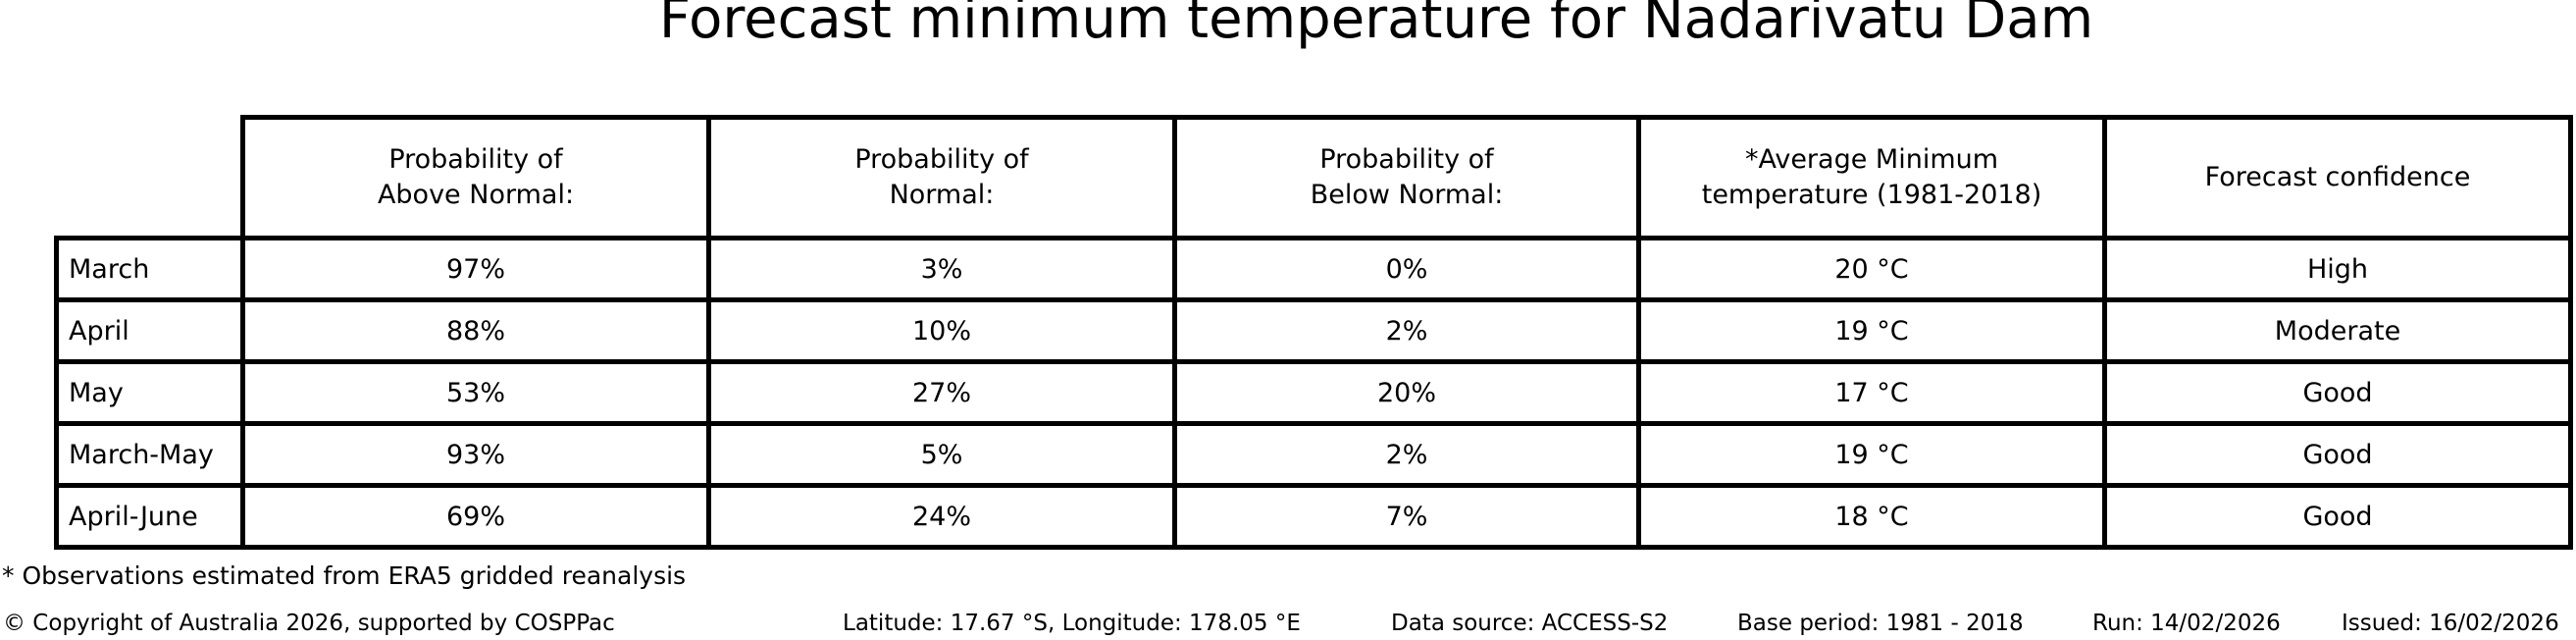  Describe the element at coordinates (941, 454) in the screenshot. I see `prob-normal-cell: 5%` at that location.